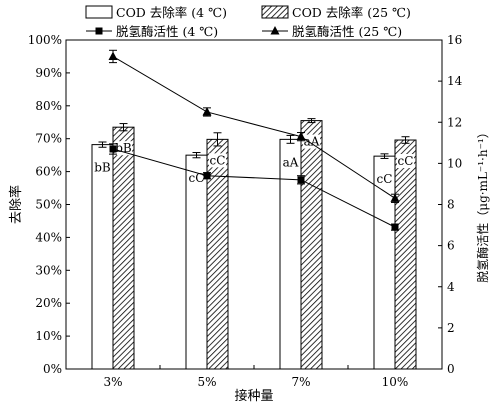 This screenshot has width=500, height=407. I want to click on legend-square-marker, so click(99, 31).